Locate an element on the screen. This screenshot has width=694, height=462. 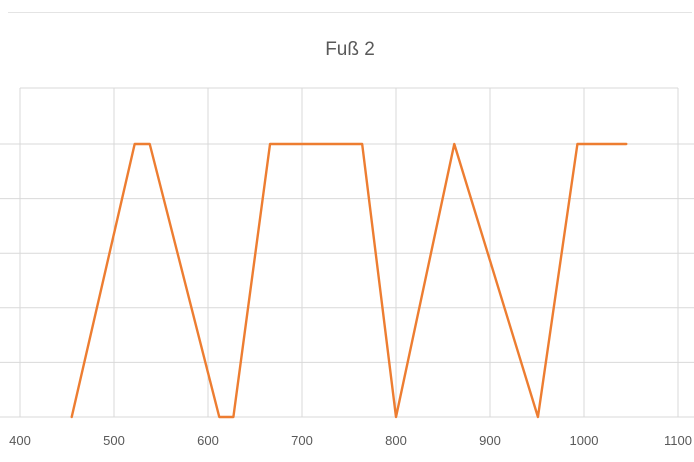
x-tick-label: 700 is located at coordinates (302, 440).